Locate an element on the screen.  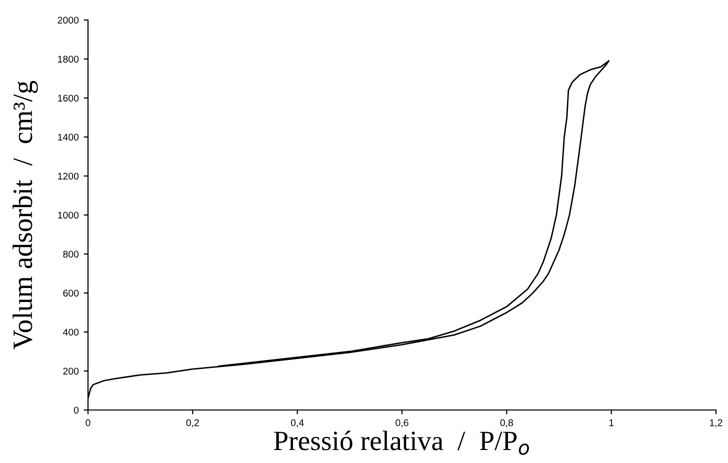
y-tick-label: 1600 is located at coordinates (68, 98).